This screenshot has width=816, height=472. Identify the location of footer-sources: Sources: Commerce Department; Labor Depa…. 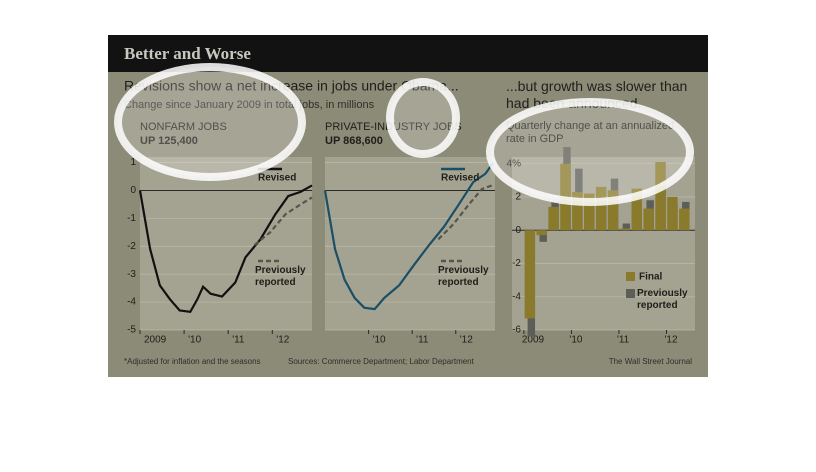
(381, 361).